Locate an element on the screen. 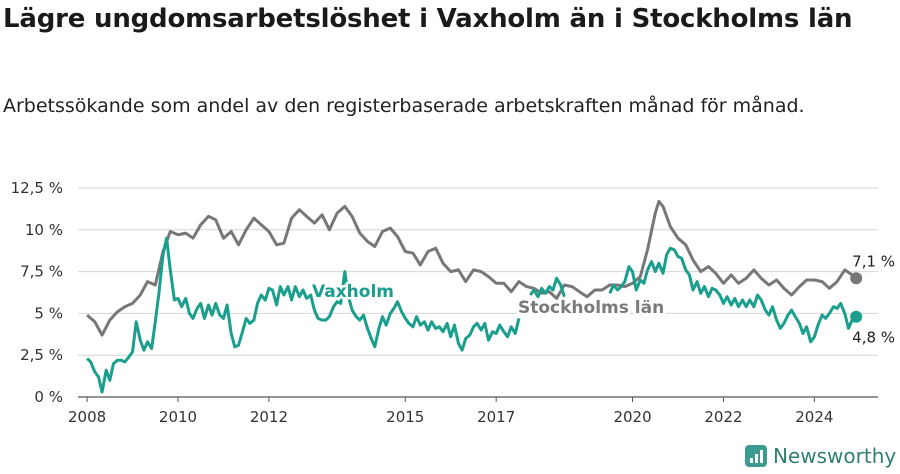  brand-name: Newsworthy is located at coordinates (835, 456).